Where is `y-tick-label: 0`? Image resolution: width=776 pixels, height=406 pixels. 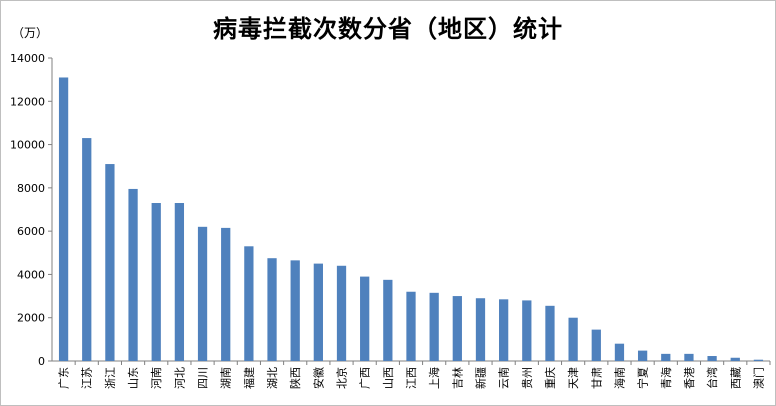
y-tick-label: 0 is located at coordinates (41, 361).